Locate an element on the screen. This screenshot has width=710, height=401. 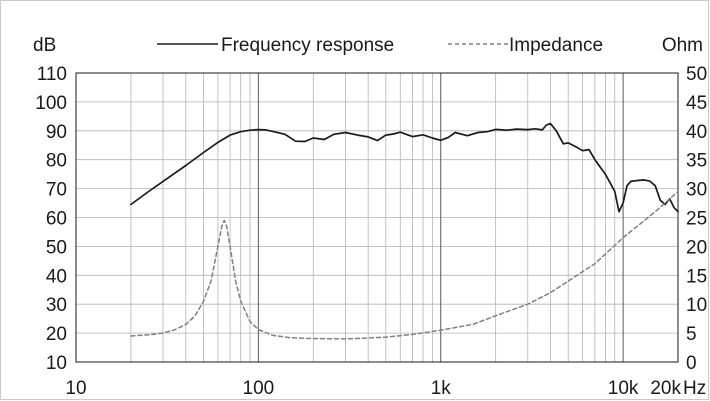
left-y-tick-label: 100 is located at coordinates (51, 103).